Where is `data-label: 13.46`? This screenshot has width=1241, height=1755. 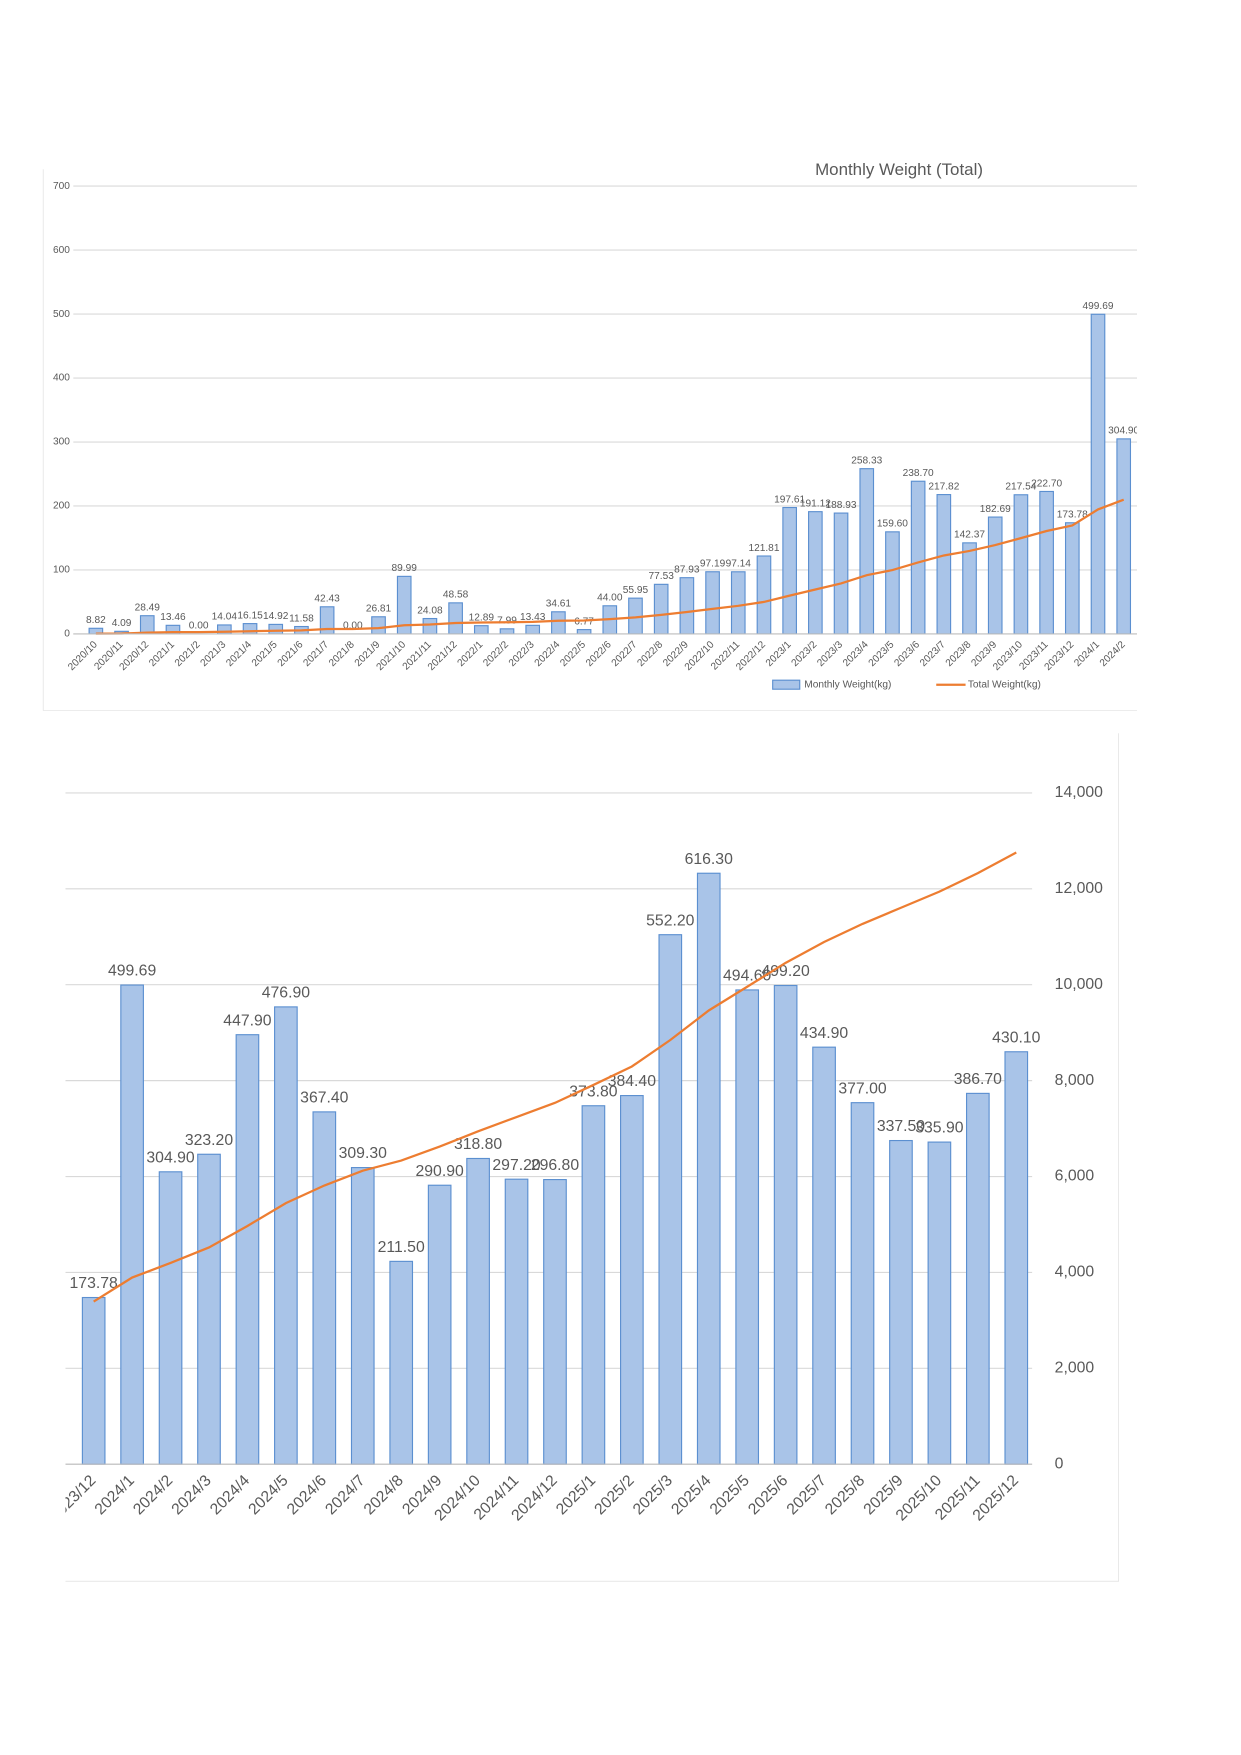
data-label: 13.46 is located at coordinates (173, 617).